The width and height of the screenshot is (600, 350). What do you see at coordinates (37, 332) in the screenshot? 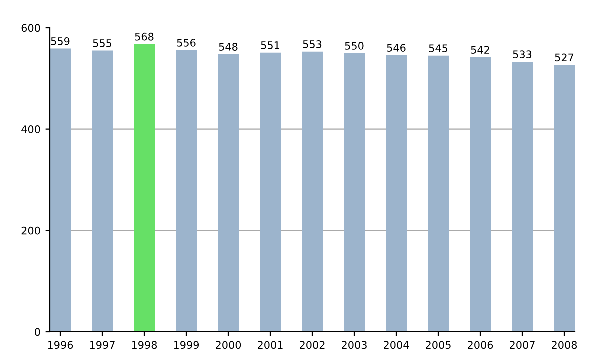
I see `y-tick-label: 0` at bounding box center [37, 332].